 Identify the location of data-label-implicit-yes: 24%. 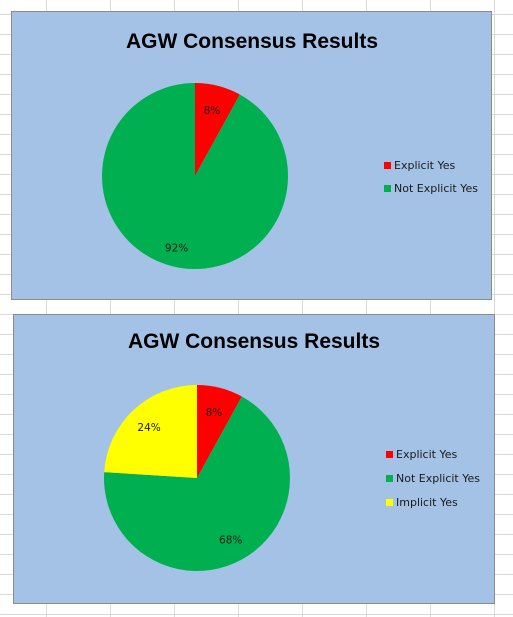
(148, 428).